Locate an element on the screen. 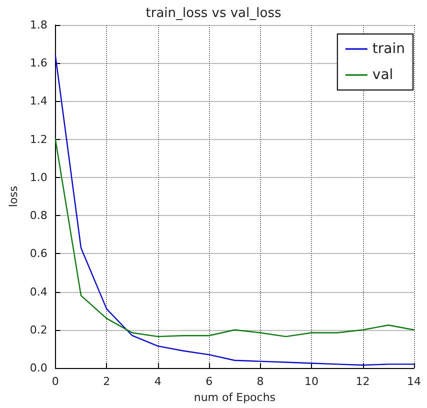  y-tick-label: 1.4 is located at coordinates (39, 101).